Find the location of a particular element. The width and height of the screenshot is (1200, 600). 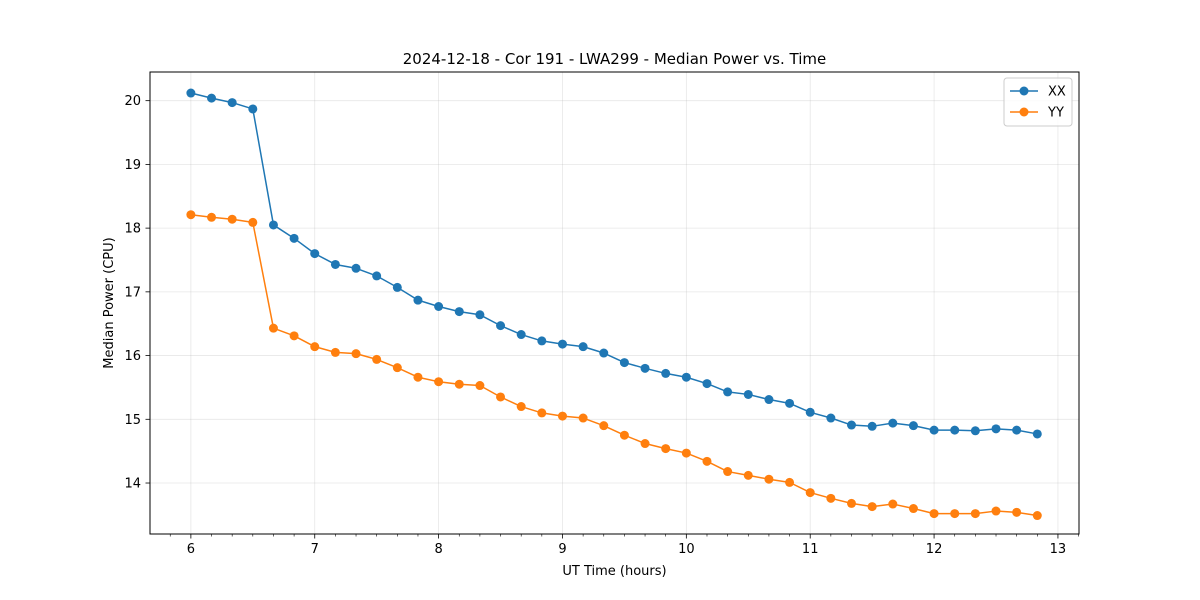

legend: XX YY is located at coordinates (1038, 102).